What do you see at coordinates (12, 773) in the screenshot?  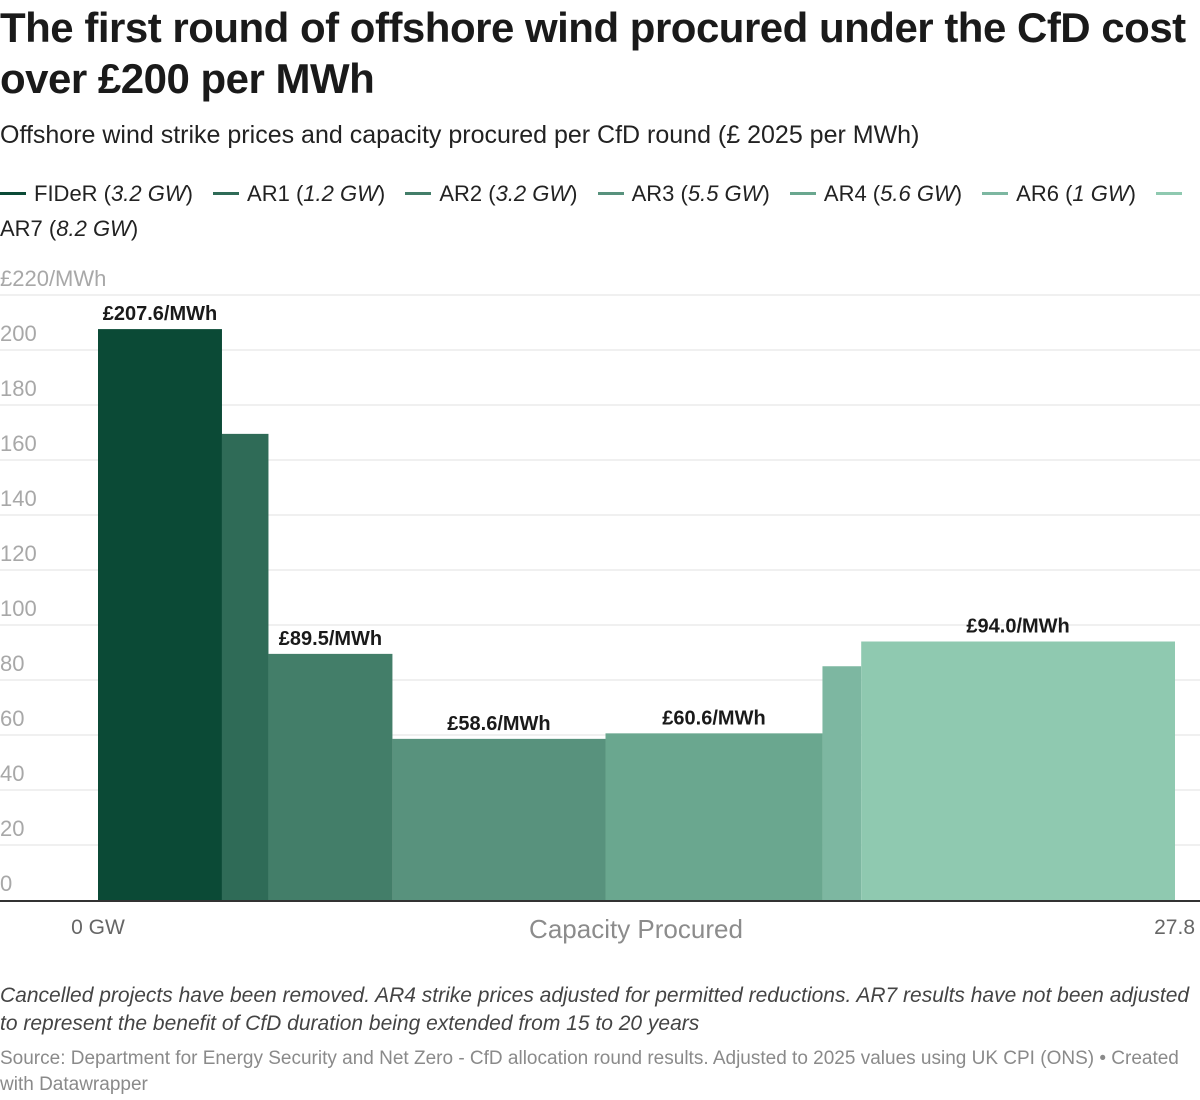 I see `y-tick-label: 40` at bounding box center [12, 773].